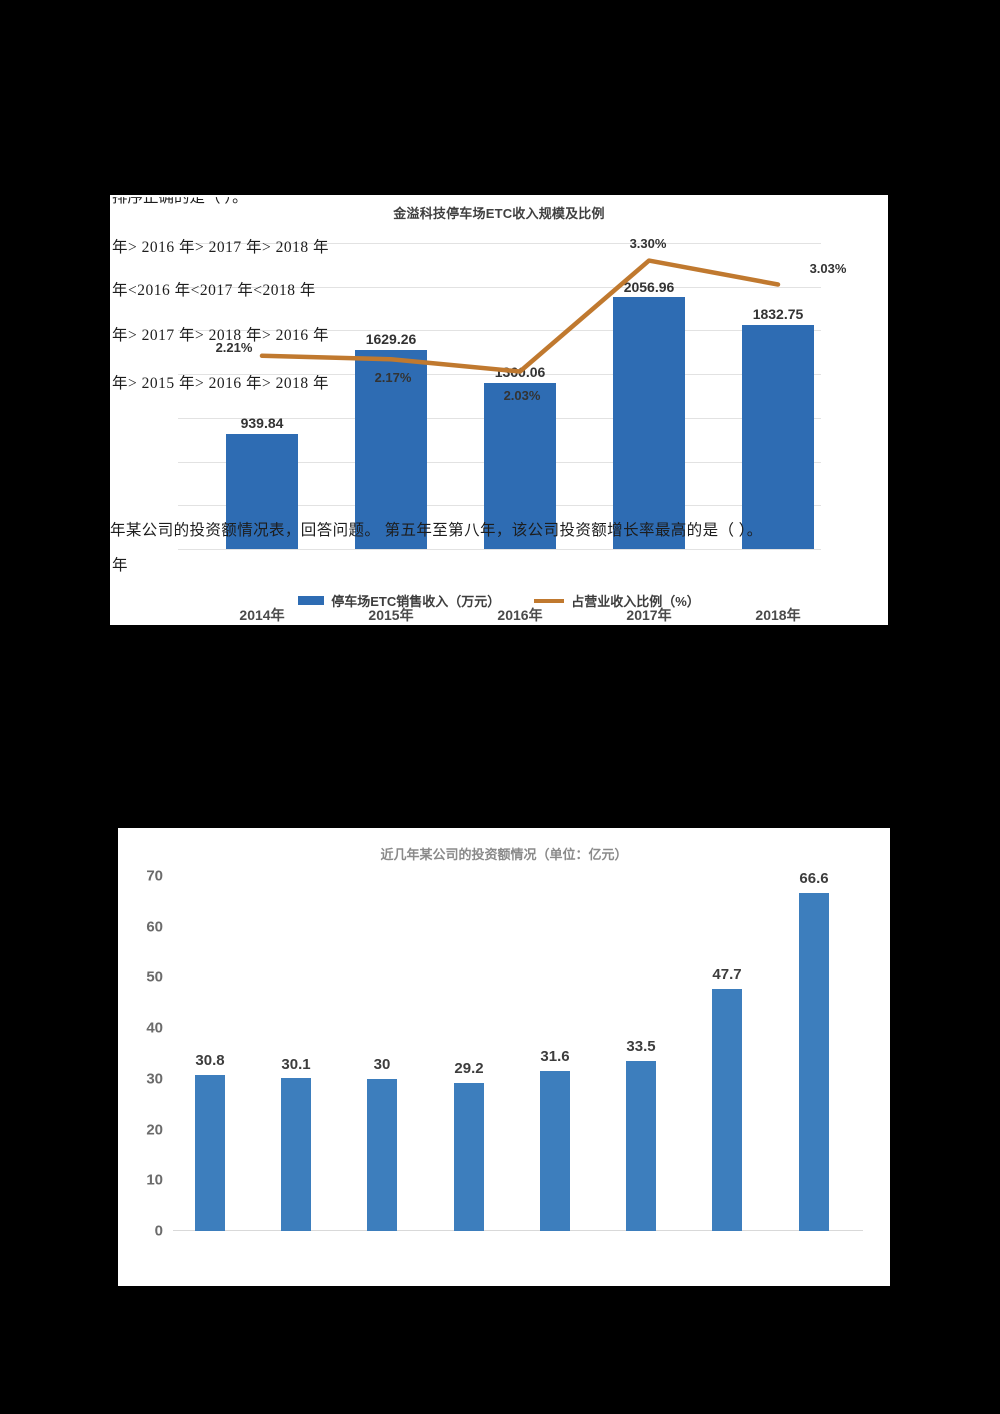 This screenshot has height=1414, width=1000. What do you see at coordinates (649, 287) in the screenshot?
I see `chart1-bar-label: 2056.96` at bounding box center [649, 287].